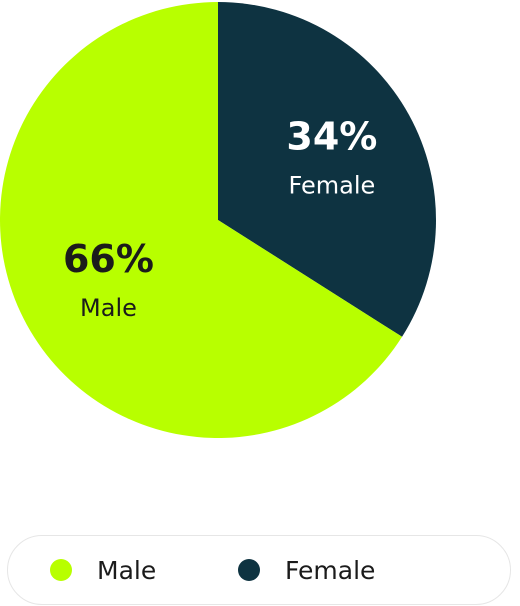 The image size is (520, 606). I want to click on slice-female-name: Female, so click(332, 185).